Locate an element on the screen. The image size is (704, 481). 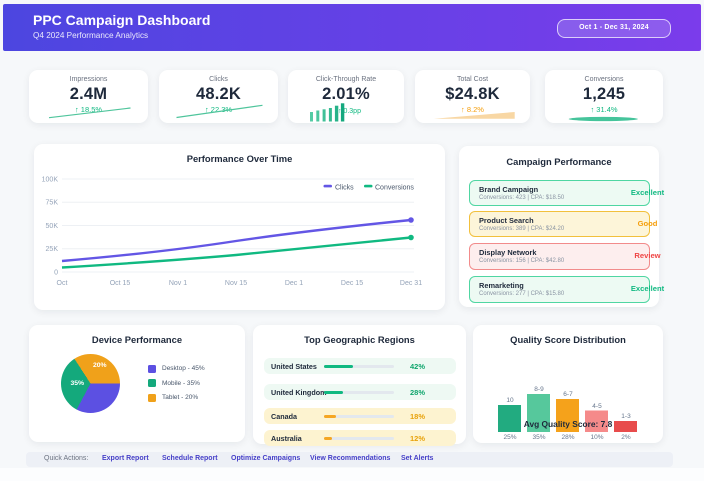
svg-text: 50K is located at coordinates (52, 226).